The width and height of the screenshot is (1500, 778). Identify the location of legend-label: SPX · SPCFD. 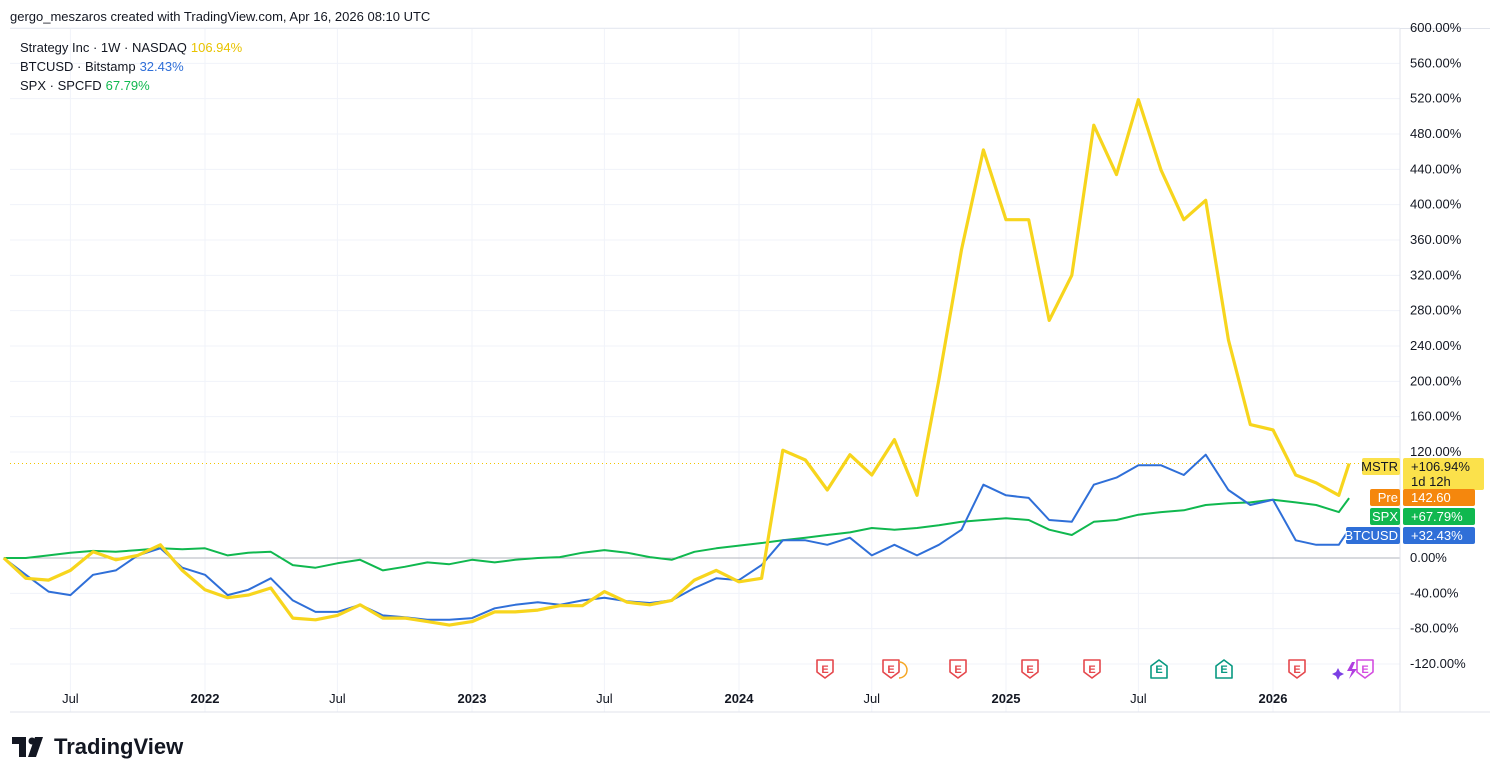
(61, 85).